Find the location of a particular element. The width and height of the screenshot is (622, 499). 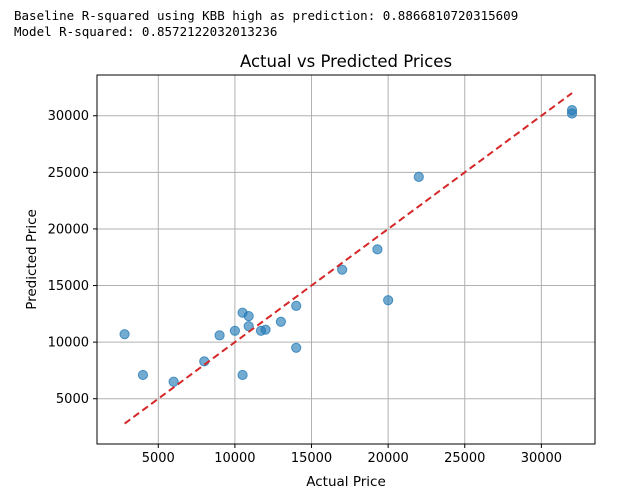

x-tick-label: 15000 is located at coordinates (311, 458).